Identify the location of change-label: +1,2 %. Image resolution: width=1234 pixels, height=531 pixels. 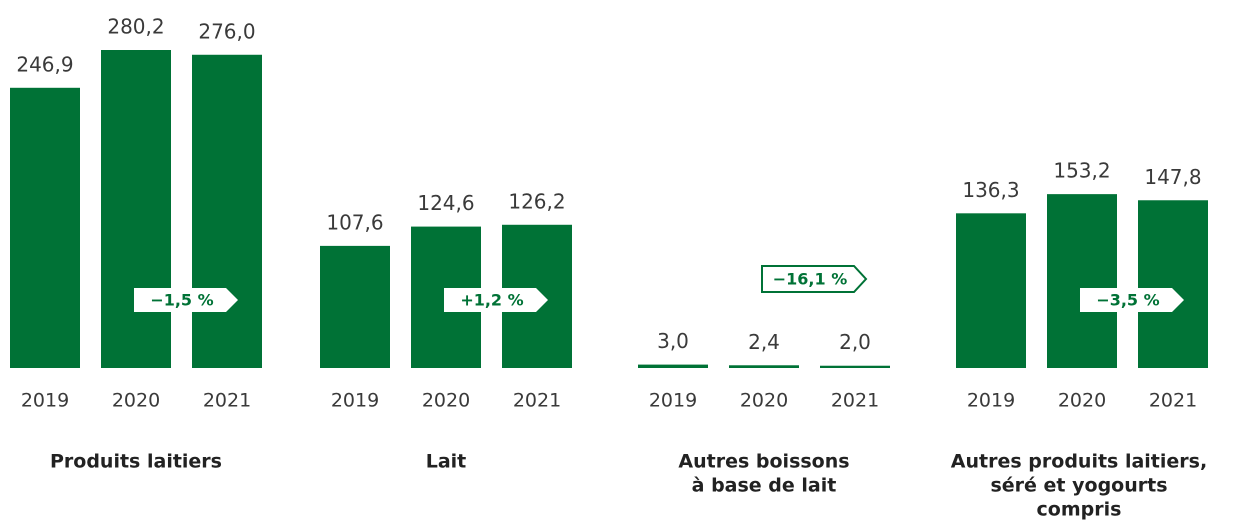
(491, 300).